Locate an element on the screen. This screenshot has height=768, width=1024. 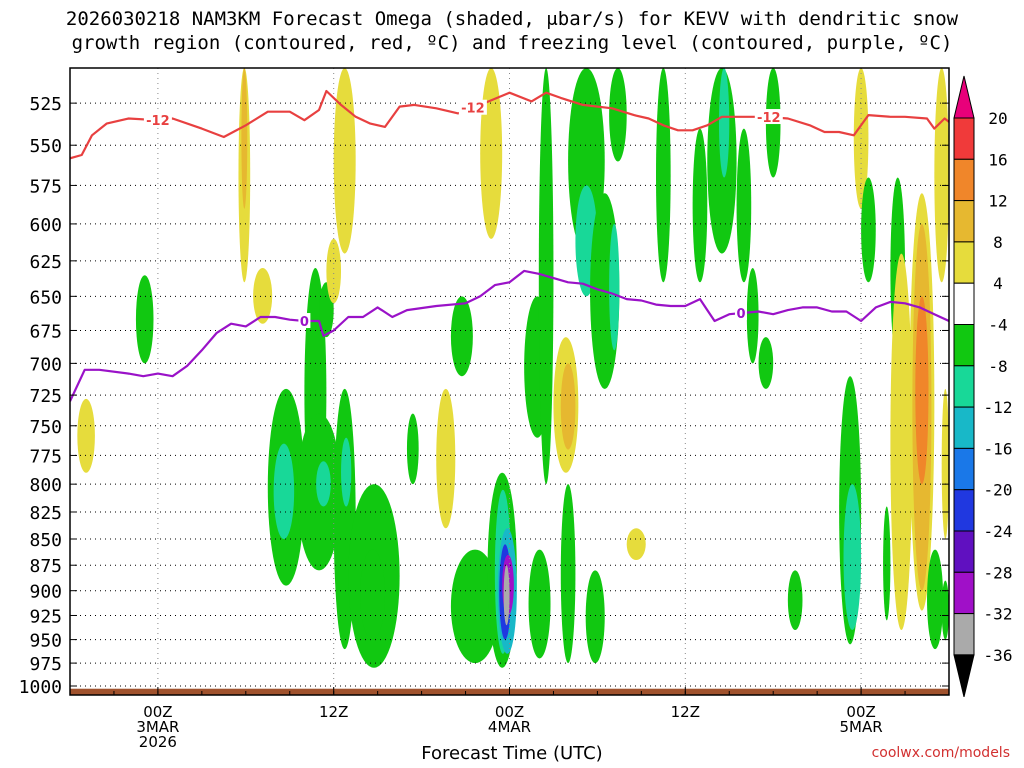
colorbar-label: -24 is located at coordinates (998, 531).